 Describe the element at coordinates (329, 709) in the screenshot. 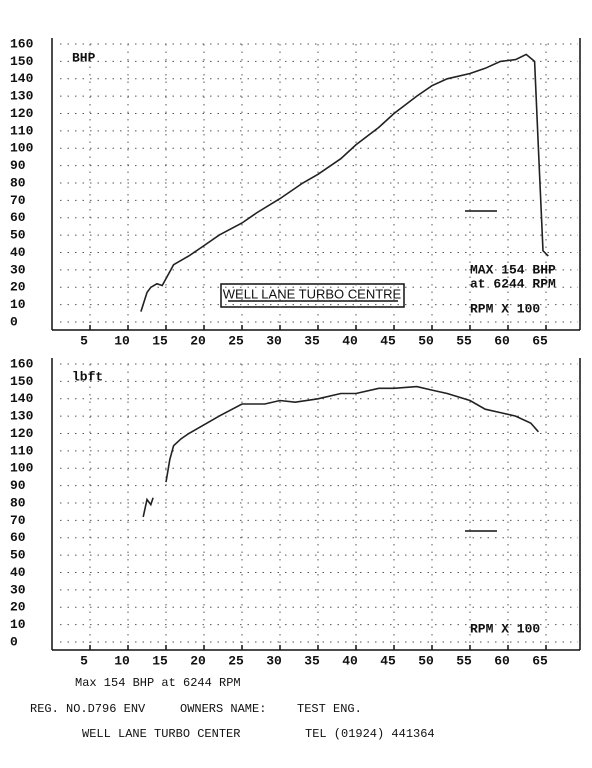

I see `engineer: TEST ENG.` at that location.